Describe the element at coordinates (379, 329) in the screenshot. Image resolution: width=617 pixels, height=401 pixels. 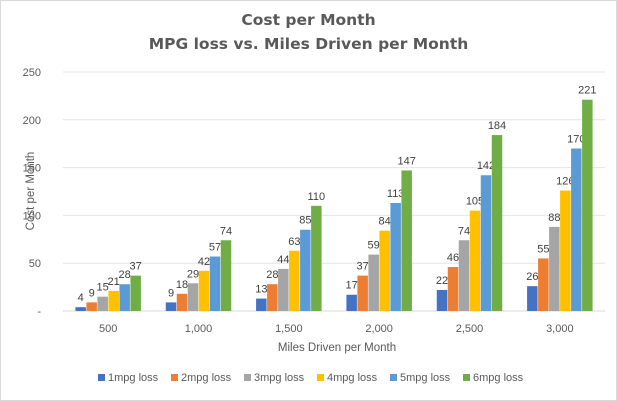
I see `x-tick-label: 2,000` at that location.